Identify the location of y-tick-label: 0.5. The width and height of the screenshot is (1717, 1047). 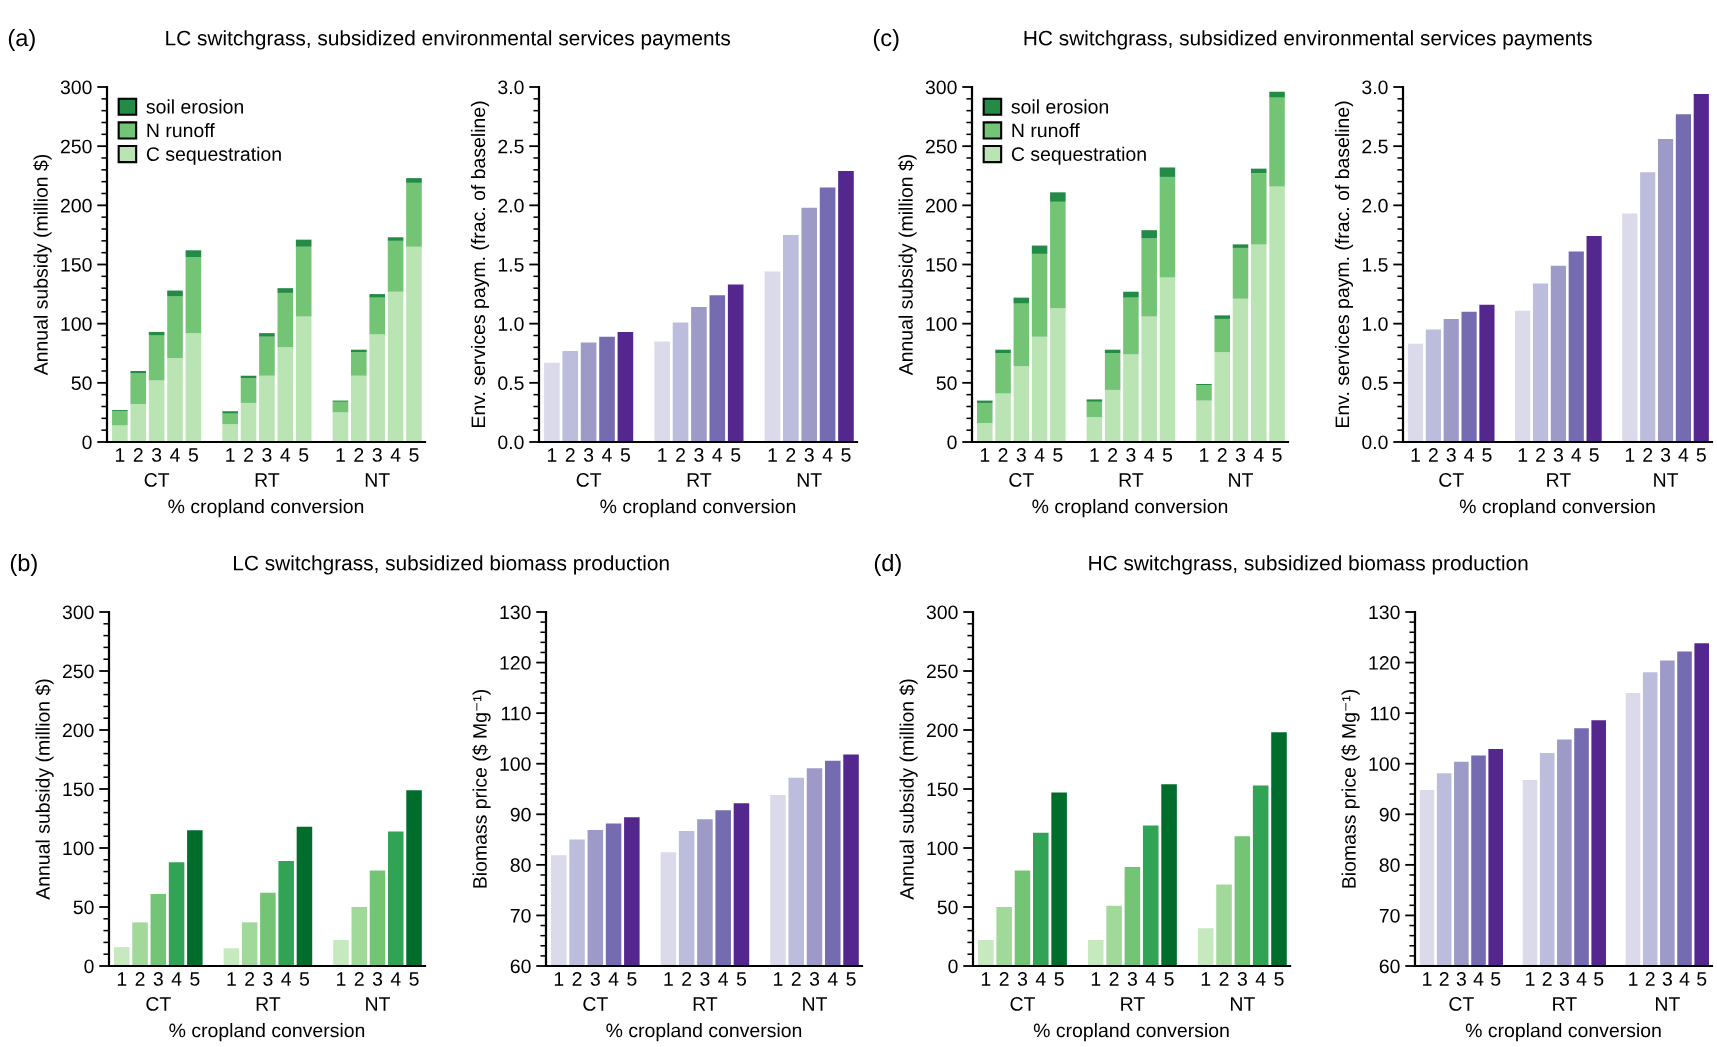
(511, 383).